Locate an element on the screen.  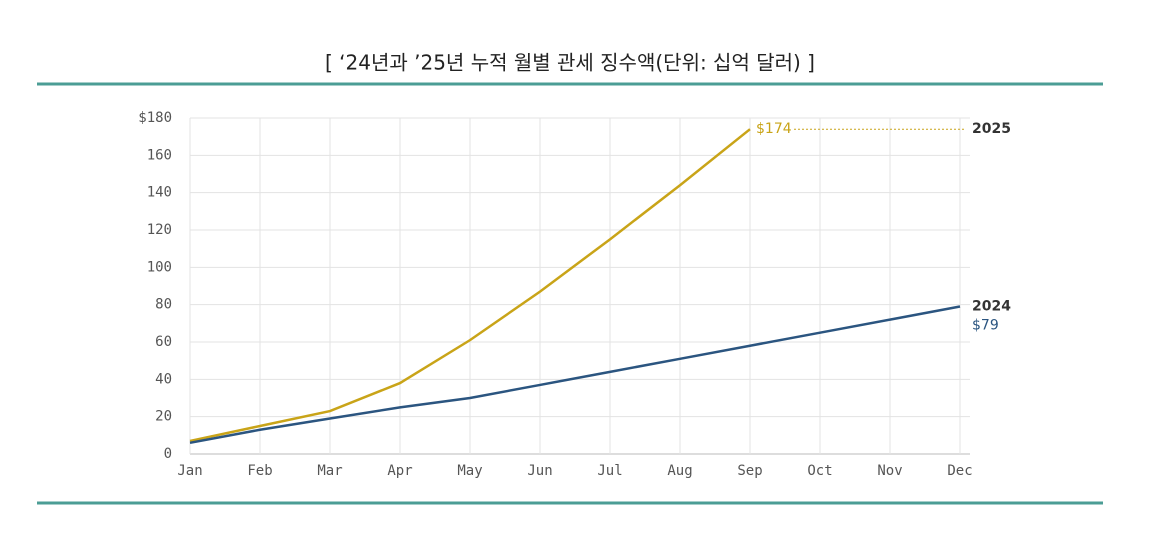
value-label: $79 is located at coordinates (985, 326).